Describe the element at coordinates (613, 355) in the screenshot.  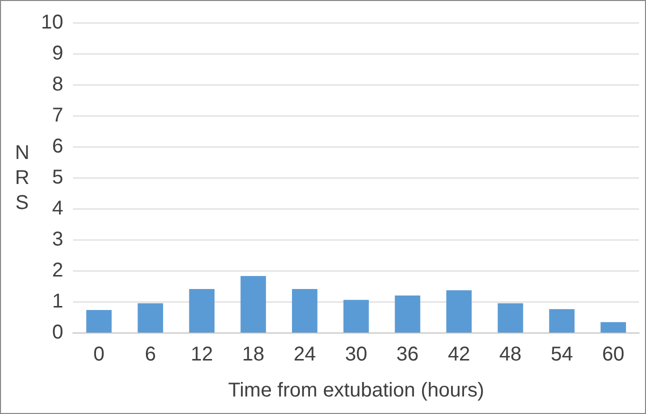
I see `x-tick-label: 60` at that location.